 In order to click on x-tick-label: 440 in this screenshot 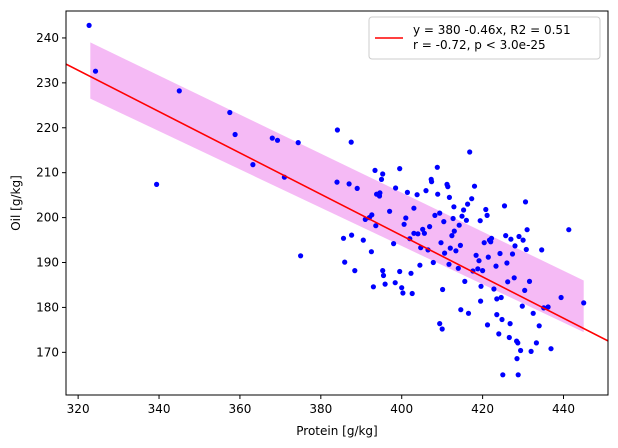, I will do `click(563, 409)`.